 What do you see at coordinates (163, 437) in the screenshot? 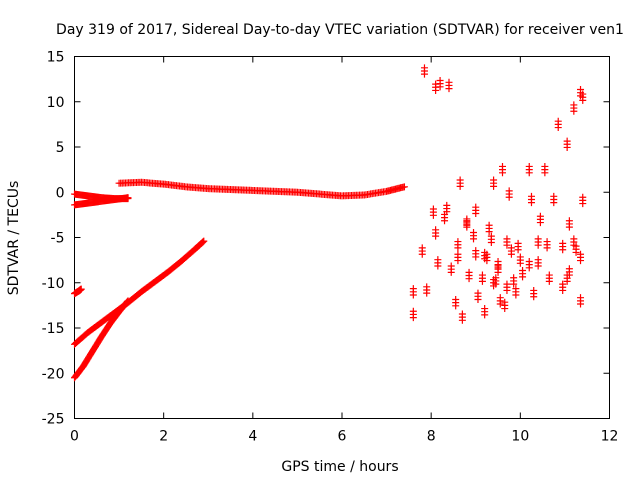
I see `x-tick-label: 2` at bounding box center [163, 437].